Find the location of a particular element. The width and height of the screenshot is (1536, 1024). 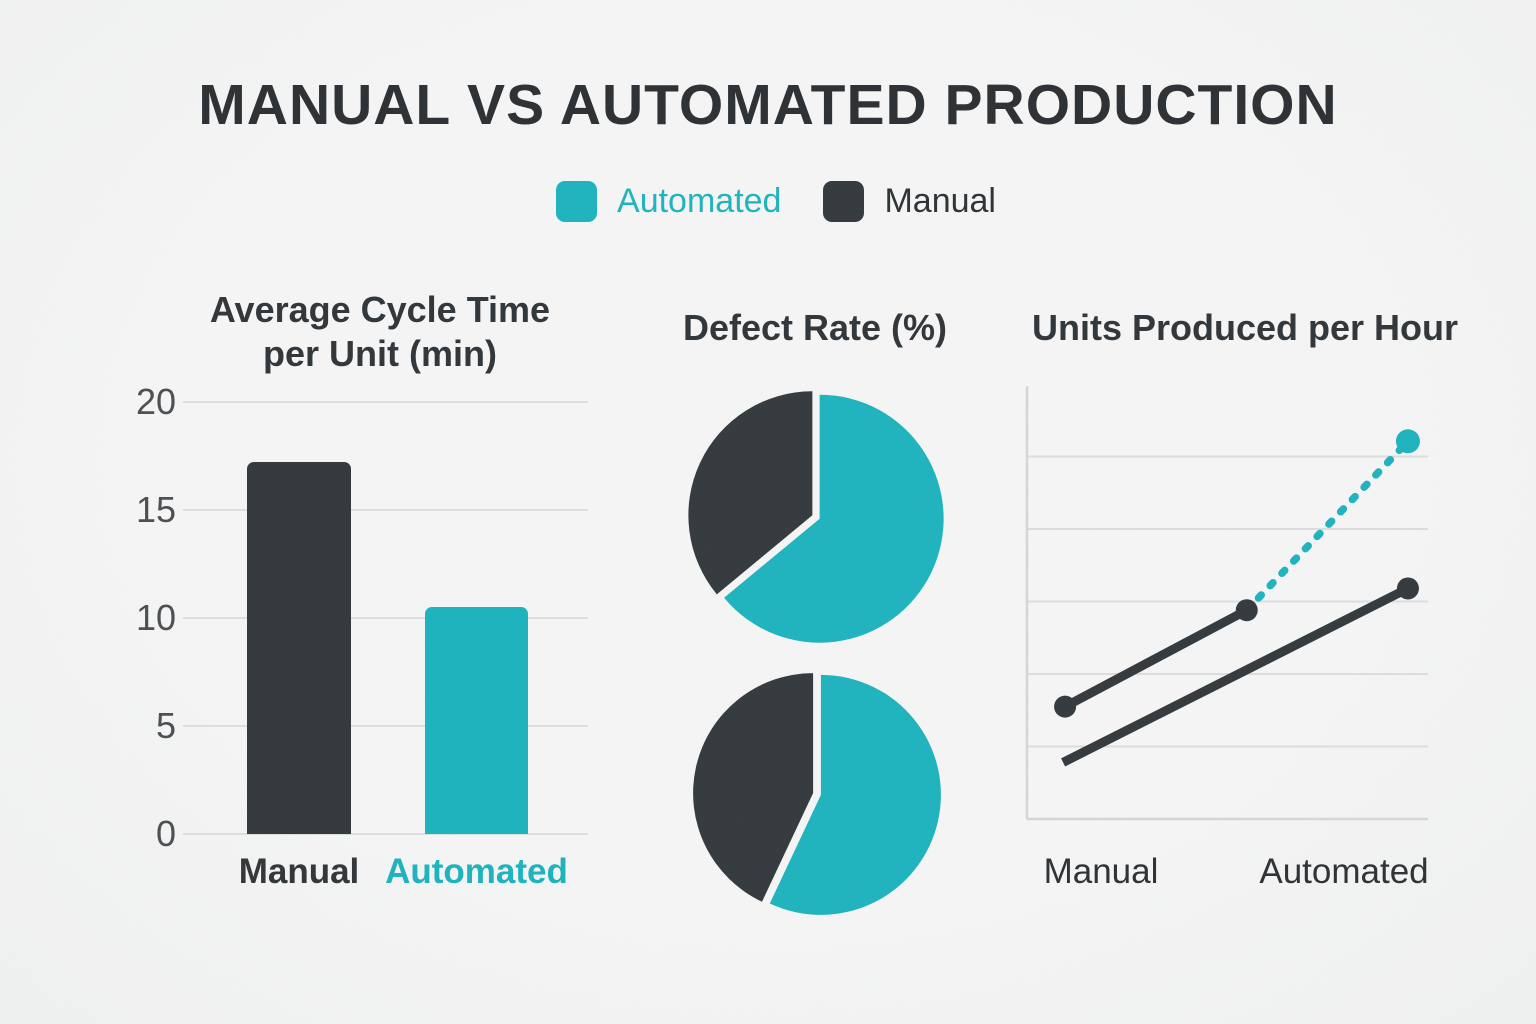

line-category-label-manual: Manual is located at coordinates (1101, 871).